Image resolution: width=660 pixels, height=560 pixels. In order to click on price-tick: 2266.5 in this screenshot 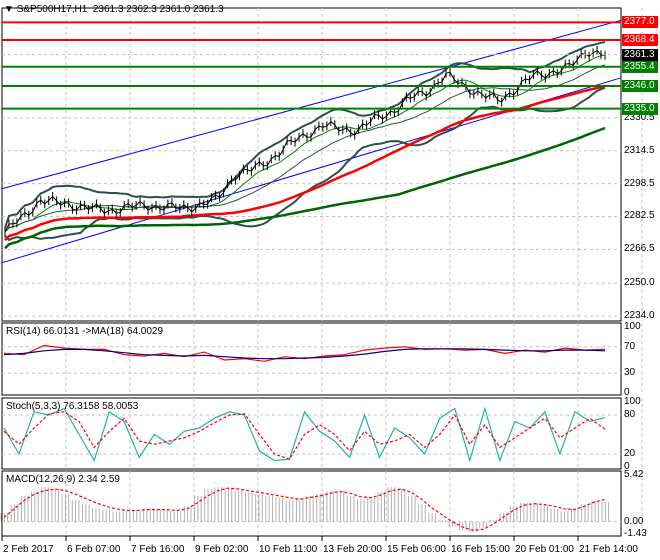, I will do `click(639, 249)`.